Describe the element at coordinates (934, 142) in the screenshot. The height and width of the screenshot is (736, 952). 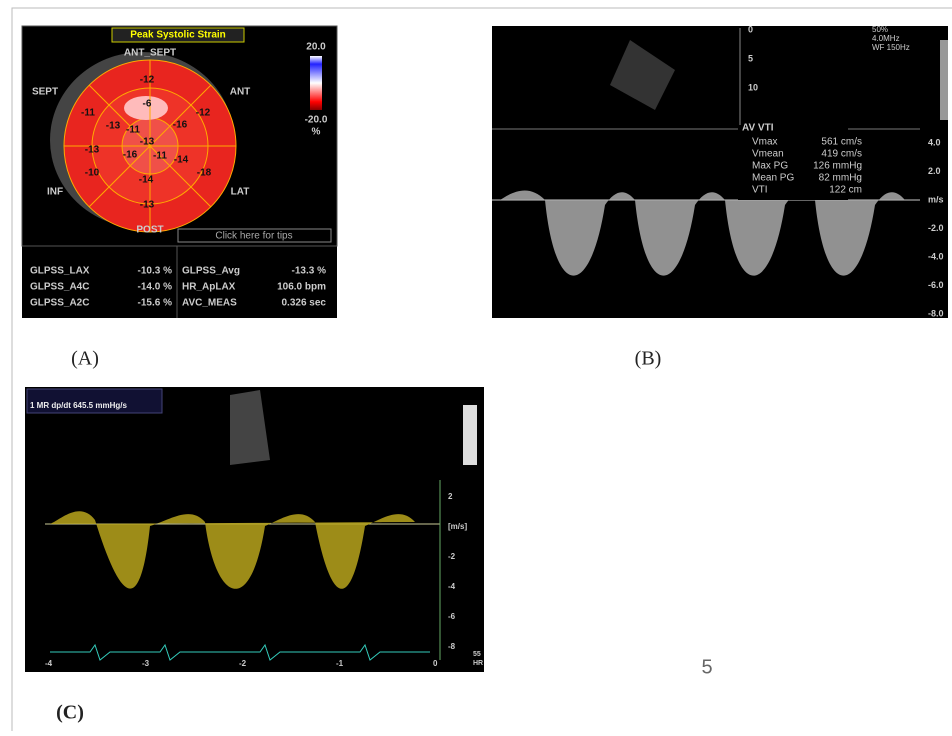
I see `scale-tick: 4.0` at that location.